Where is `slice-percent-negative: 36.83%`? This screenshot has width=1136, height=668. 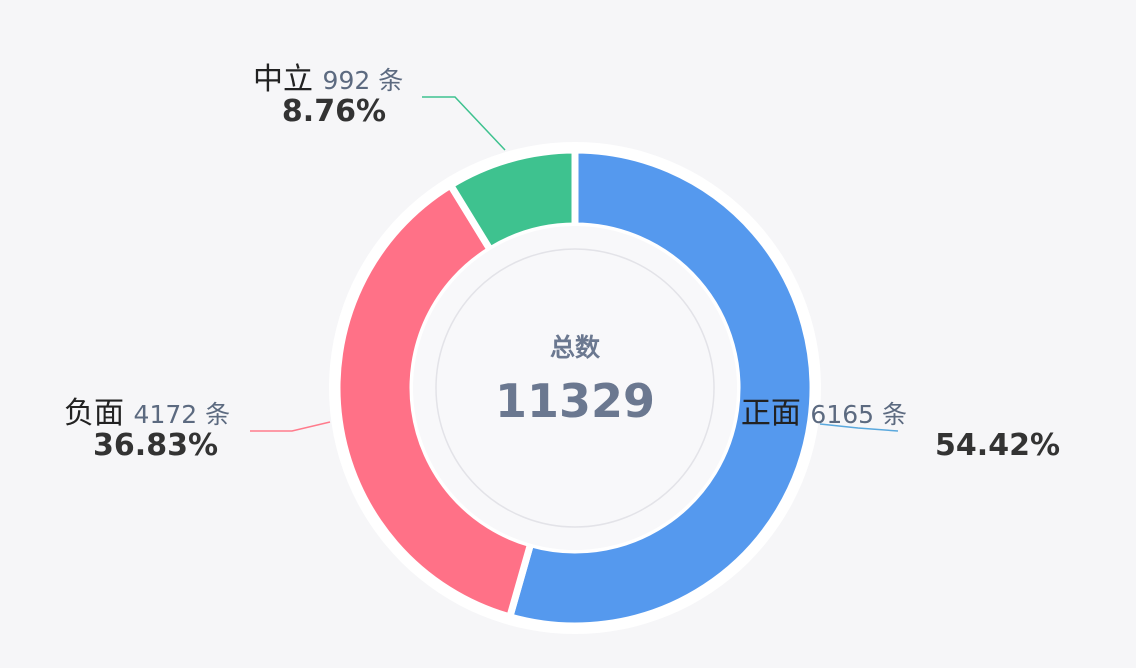
slice-percent-negative: 36.83% is located at coordinates (155, 445).